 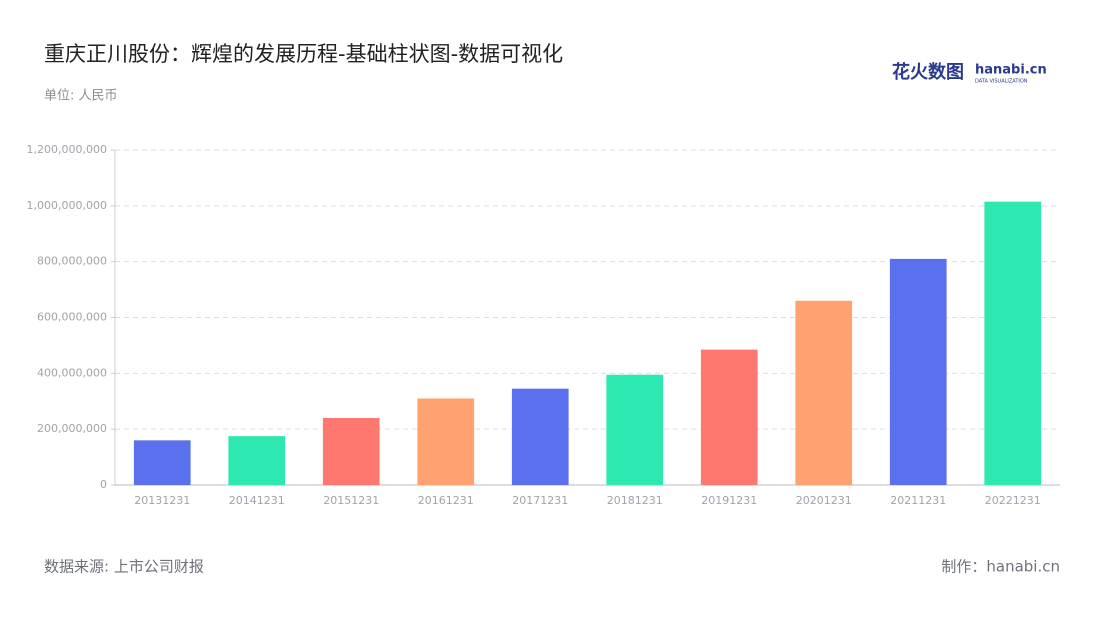 What do you see at coordinates (257, 500) in the screenshot?
I see `x-tick-label: 20141231` at bounding box center [257, 500].